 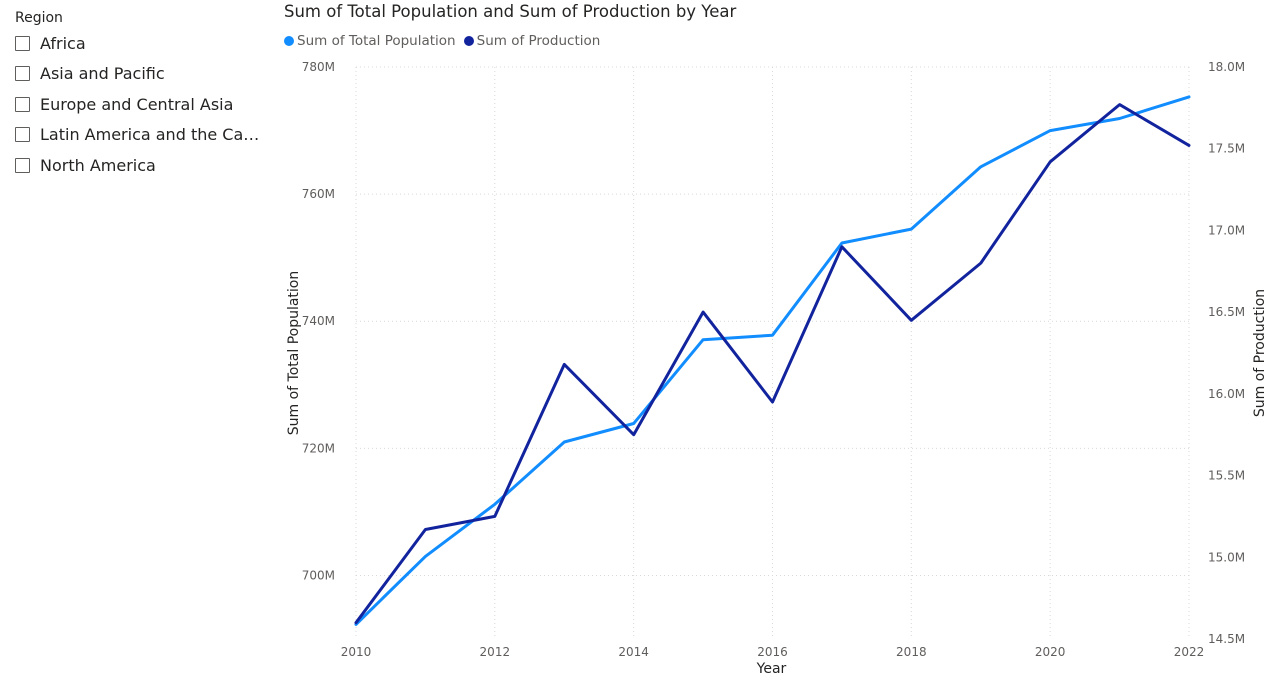 I want to click on y-tick-label: 780M, so click(x=318, y=67).